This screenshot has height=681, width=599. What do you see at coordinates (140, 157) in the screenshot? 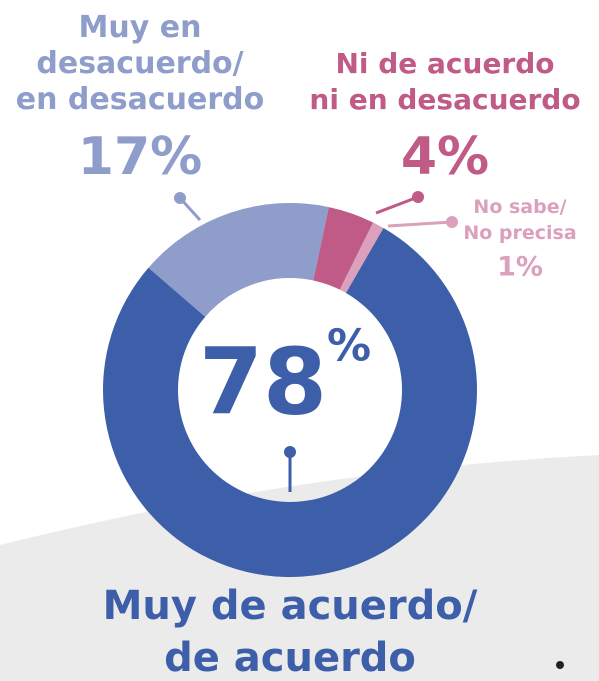
I see `value-label: 17%` at bounding box center [140, 157].